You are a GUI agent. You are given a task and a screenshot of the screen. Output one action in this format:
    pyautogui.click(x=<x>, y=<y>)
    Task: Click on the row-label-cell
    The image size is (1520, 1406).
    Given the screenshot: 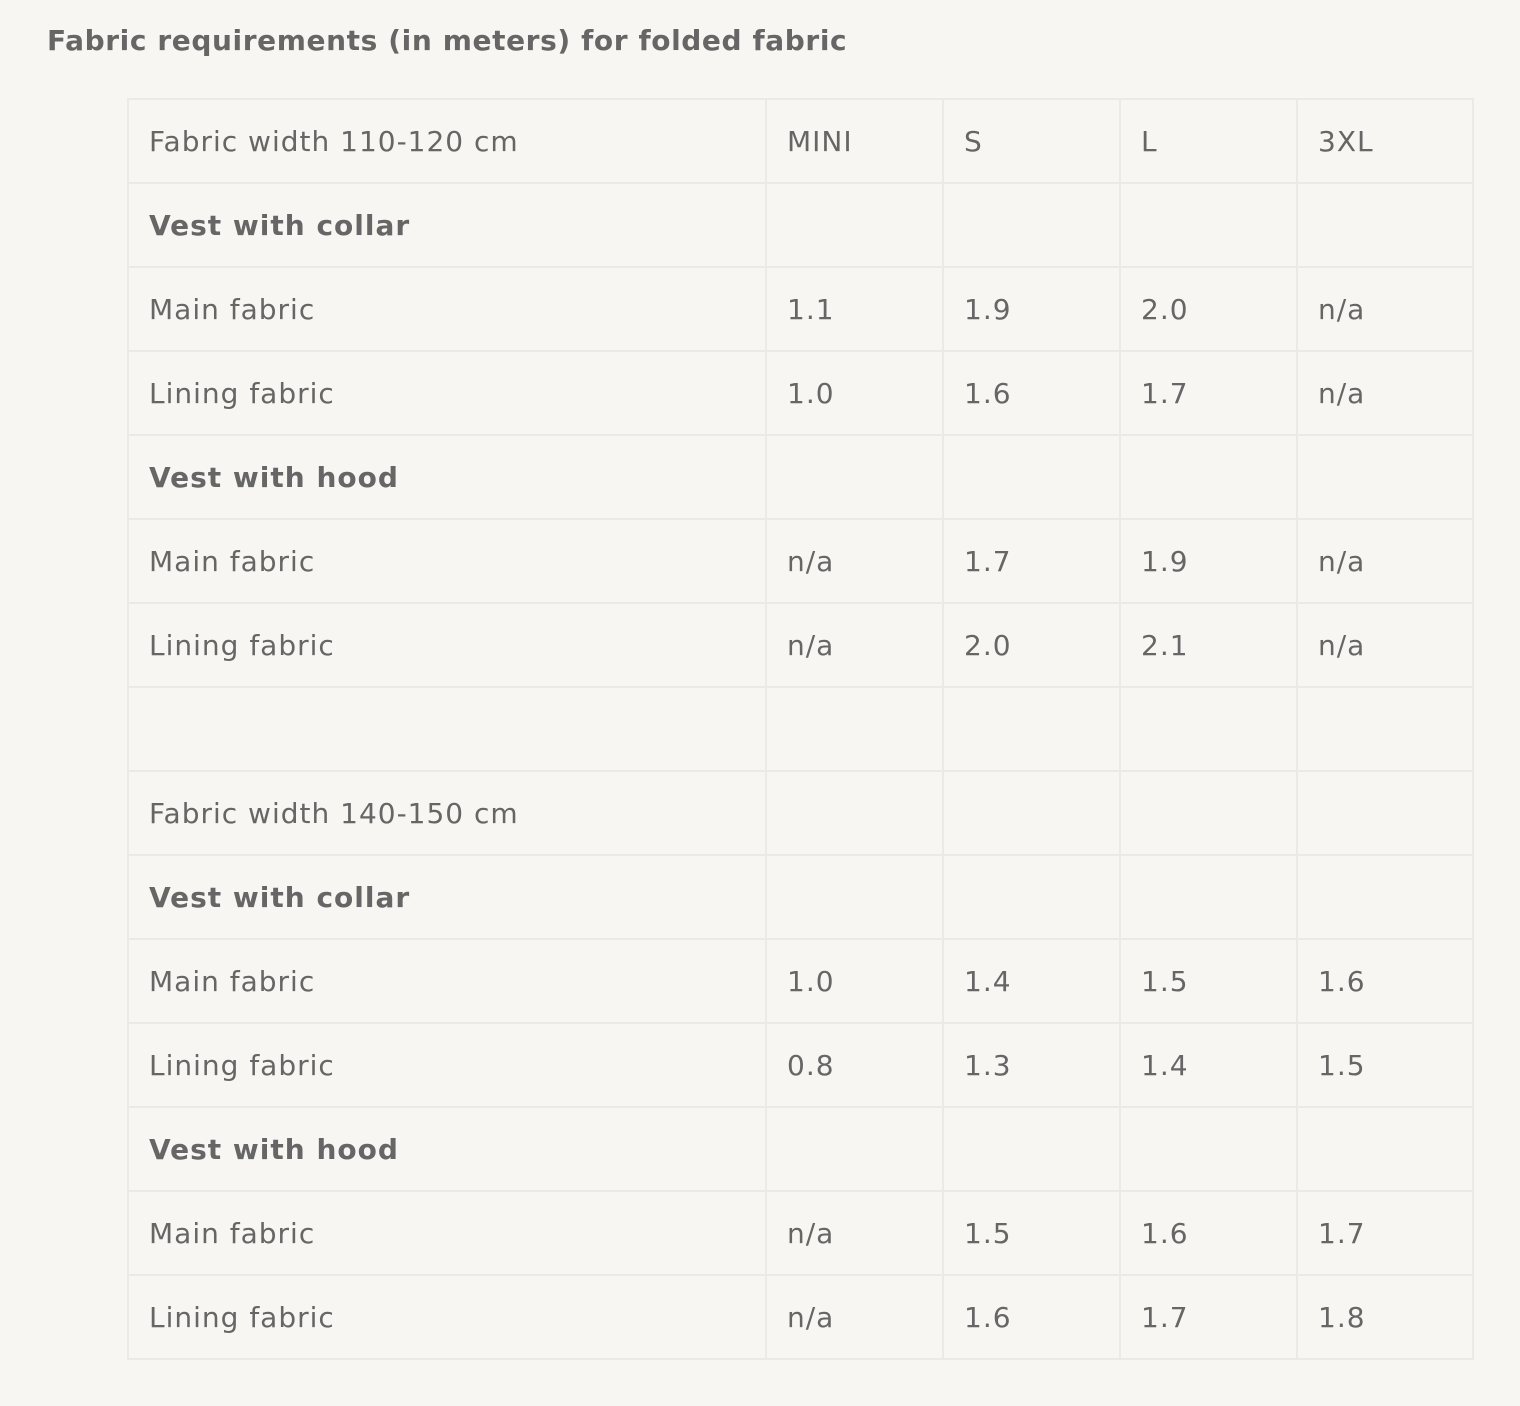 What is the action you would take?
    pyautogui.click(x=447, y=729)
    